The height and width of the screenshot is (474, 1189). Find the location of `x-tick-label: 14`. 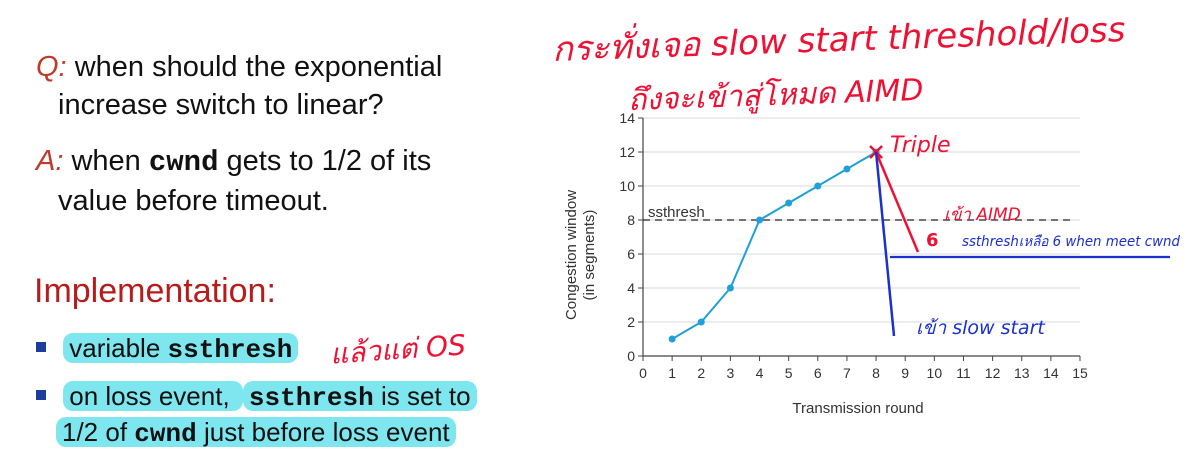

x-tick-label: 14 is located at coordinates (1051, 373).